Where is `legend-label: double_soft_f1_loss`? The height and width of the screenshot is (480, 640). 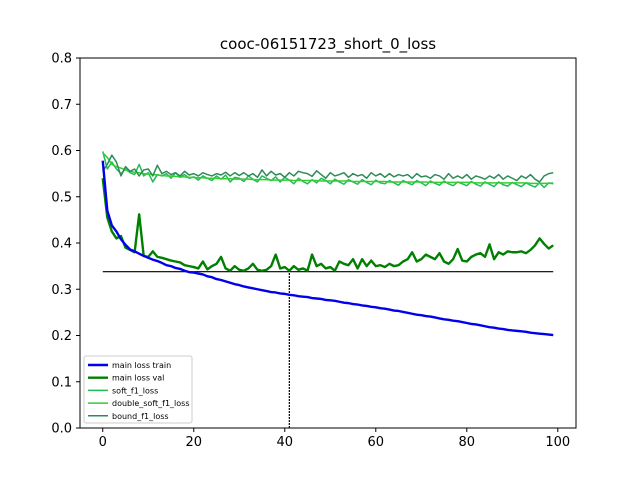
legend-label: double_soft_f1_loss is located at coordinates (151, 403).